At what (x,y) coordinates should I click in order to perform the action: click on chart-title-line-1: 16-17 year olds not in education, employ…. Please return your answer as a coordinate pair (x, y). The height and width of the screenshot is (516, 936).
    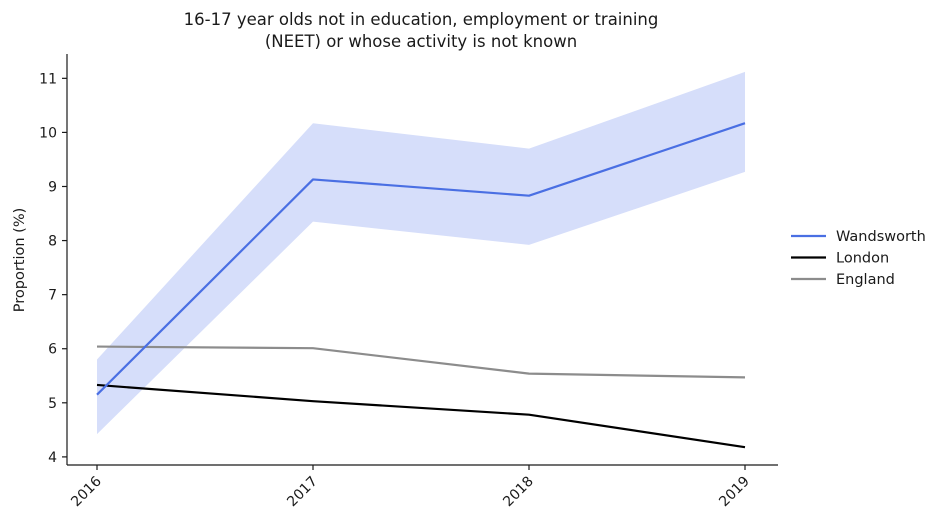
    Looking at the image, I should click on (421, 19).